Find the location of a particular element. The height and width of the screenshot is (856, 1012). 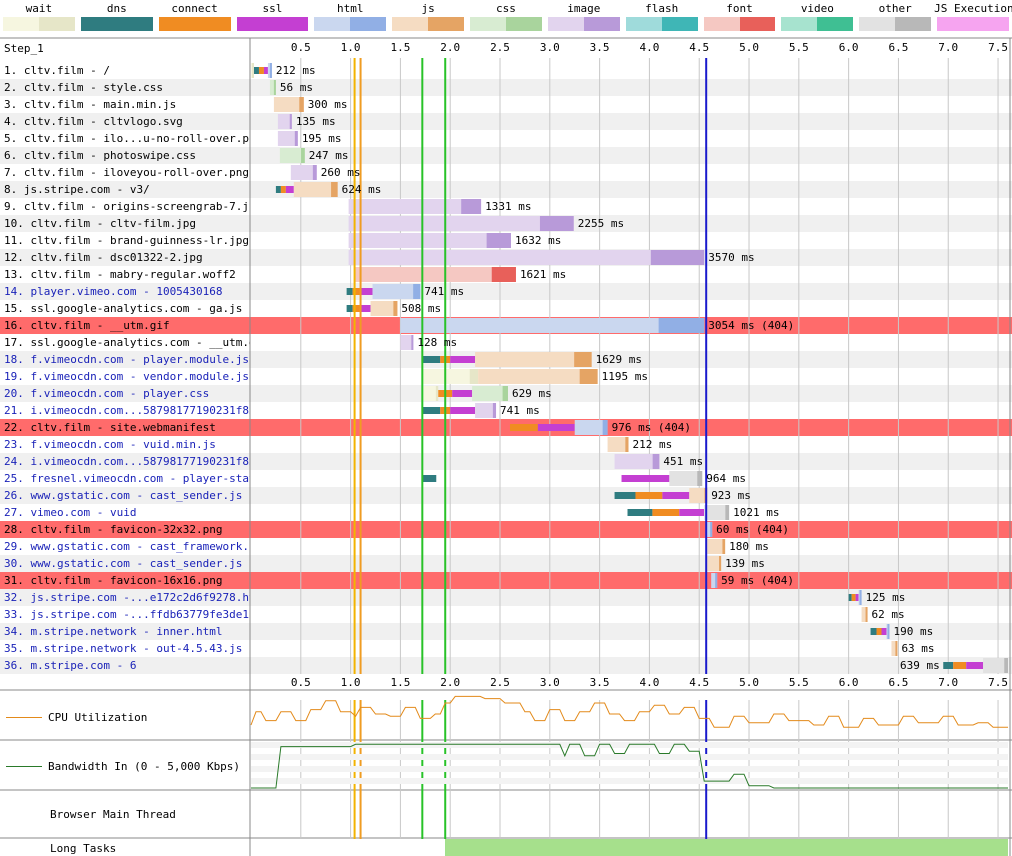

request-duration: 976 ms (404) is located at coordinates (651, 427).